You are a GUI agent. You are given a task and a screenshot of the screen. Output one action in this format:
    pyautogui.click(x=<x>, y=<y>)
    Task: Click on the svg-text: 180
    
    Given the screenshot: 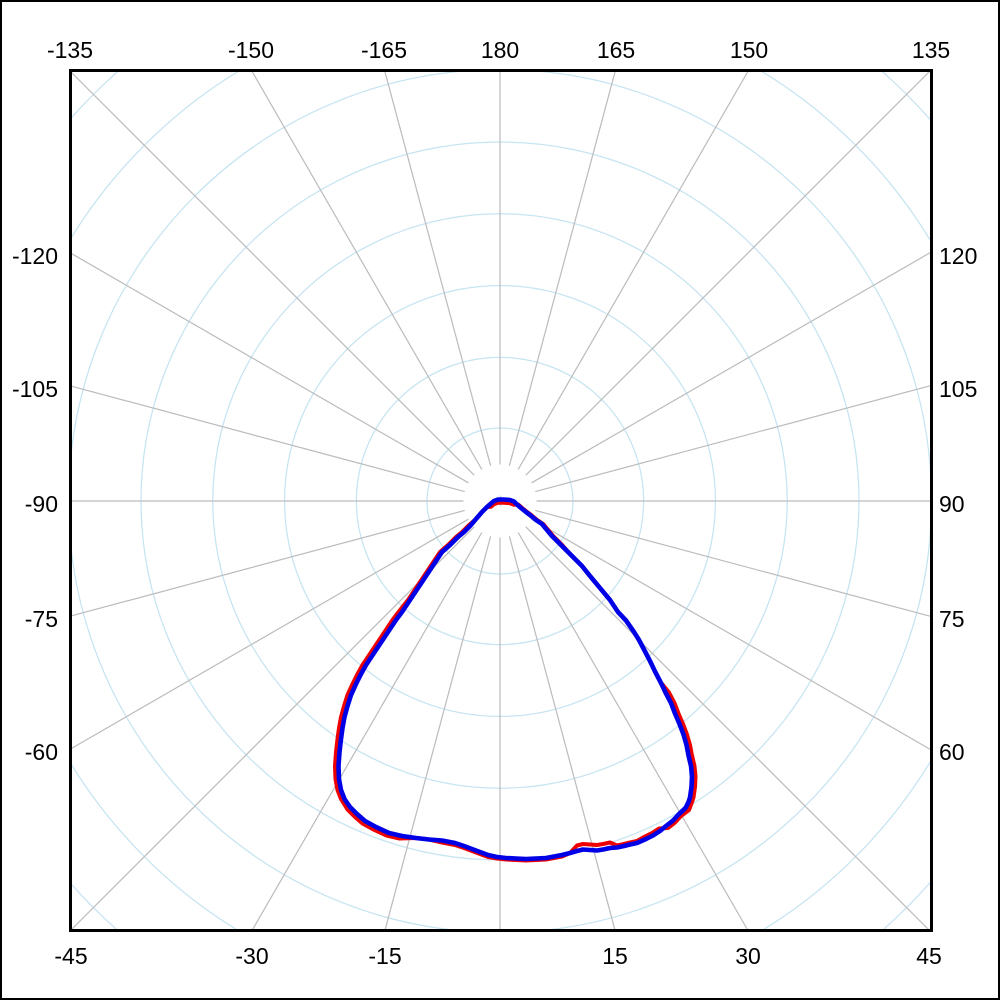 What is the action you would take?
    pyautogui.click(x=500, y=50)
    